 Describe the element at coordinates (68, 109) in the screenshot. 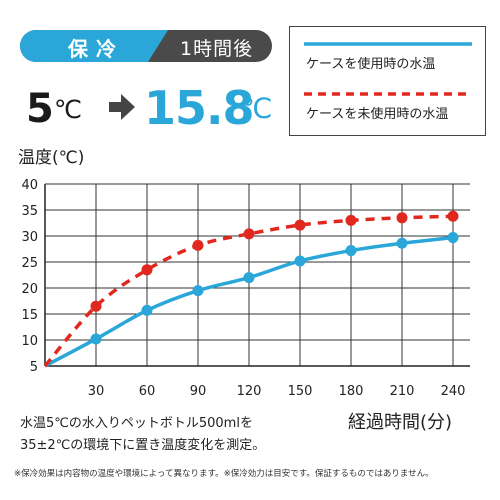

I see `start-temperature-unit: ℃` at that location.